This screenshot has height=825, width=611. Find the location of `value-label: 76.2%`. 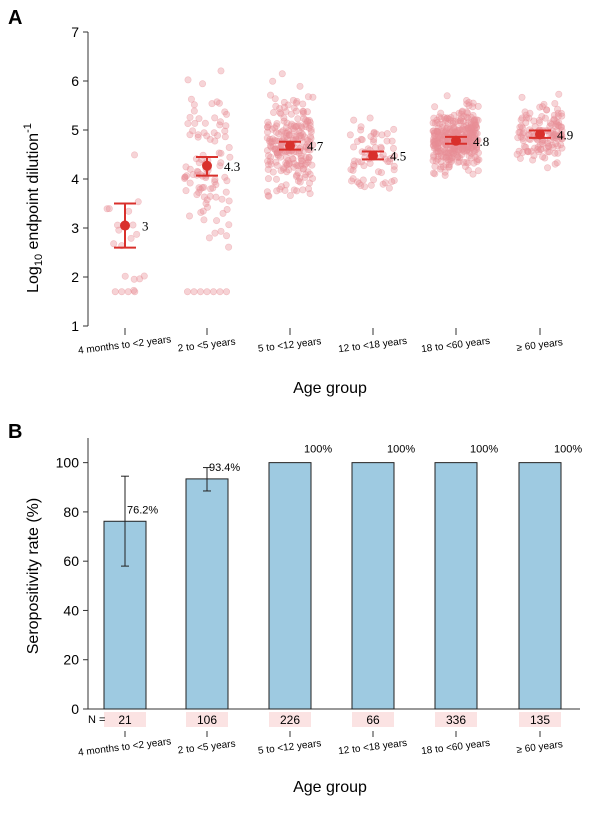

value-label: 76.2% is located at coordinates (142, 510).